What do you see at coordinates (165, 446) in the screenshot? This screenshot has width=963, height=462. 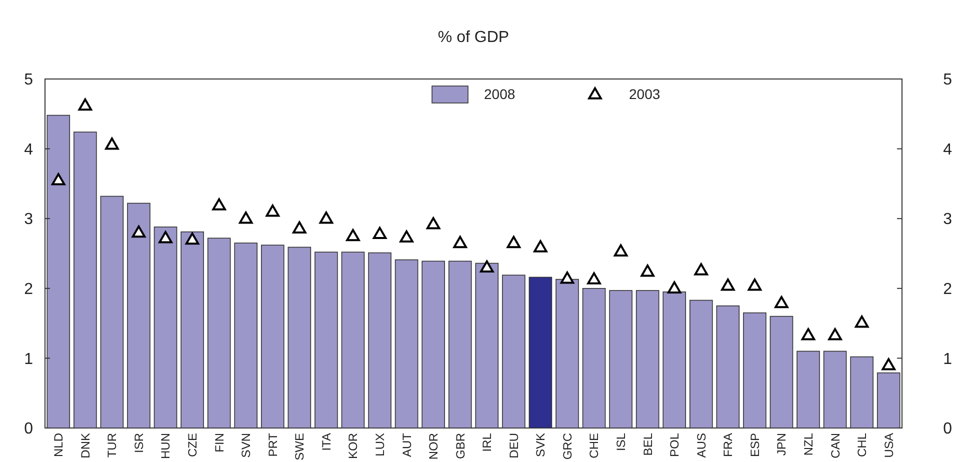 I see `x-tick-label: HUN` at bounding box center [165, 446].